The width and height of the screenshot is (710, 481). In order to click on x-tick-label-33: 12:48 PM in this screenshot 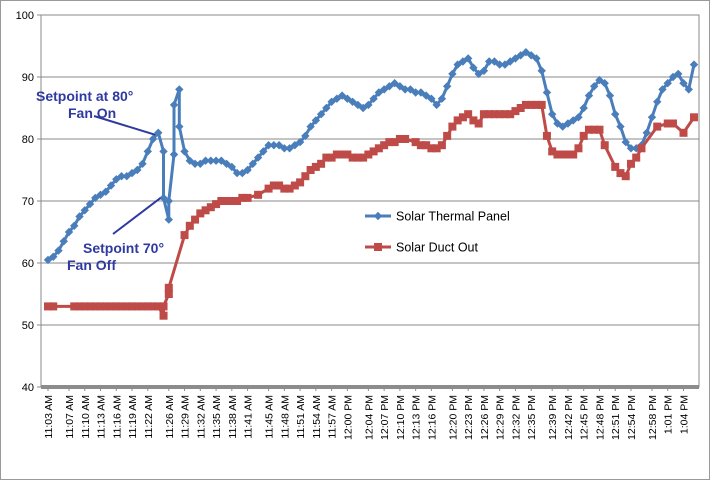, I will do `click(600, 417)`.